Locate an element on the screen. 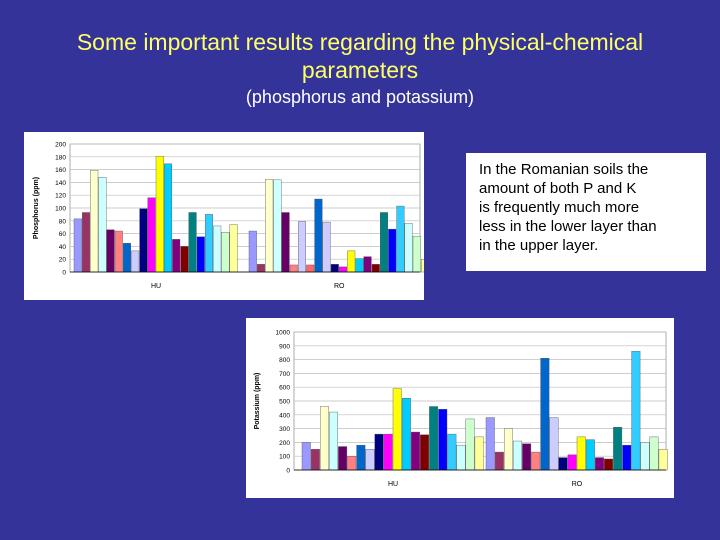 The height and width of the screenshot is (540, 720). phosphorus-y-tick-label: 80 is located at coordinates (63, 221).